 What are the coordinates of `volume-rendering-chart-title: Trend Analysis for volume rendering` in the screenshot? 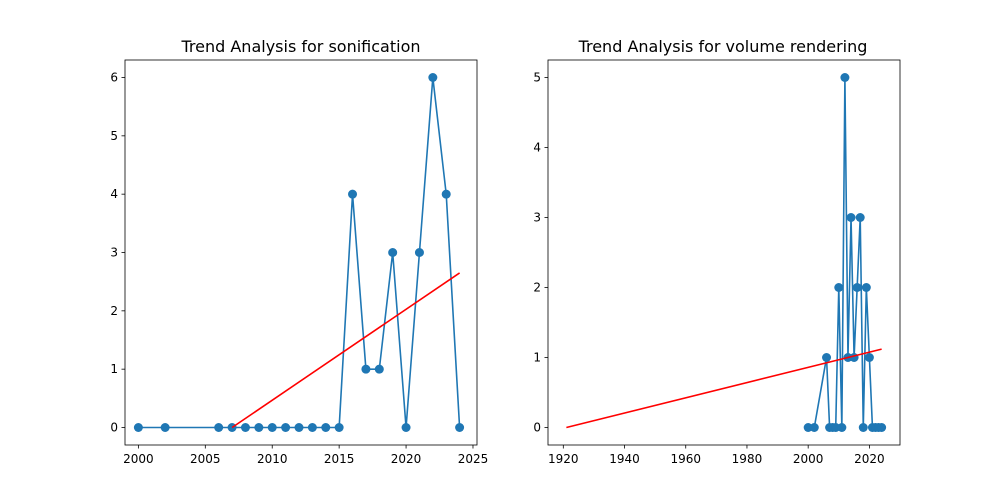 It's located at (723, 46).